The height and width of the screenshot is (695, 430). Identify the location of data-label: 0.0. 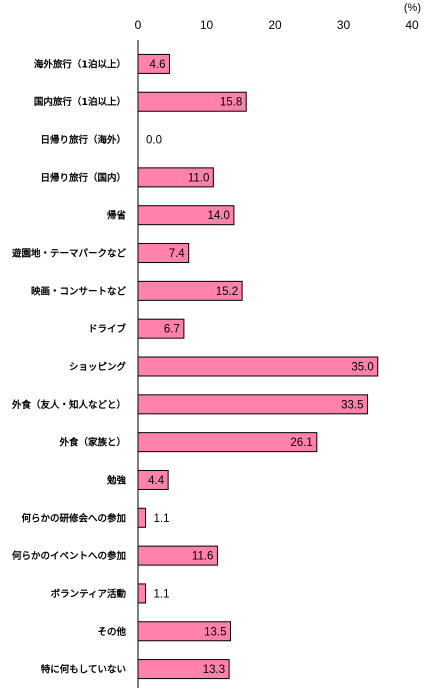
(154, 141).